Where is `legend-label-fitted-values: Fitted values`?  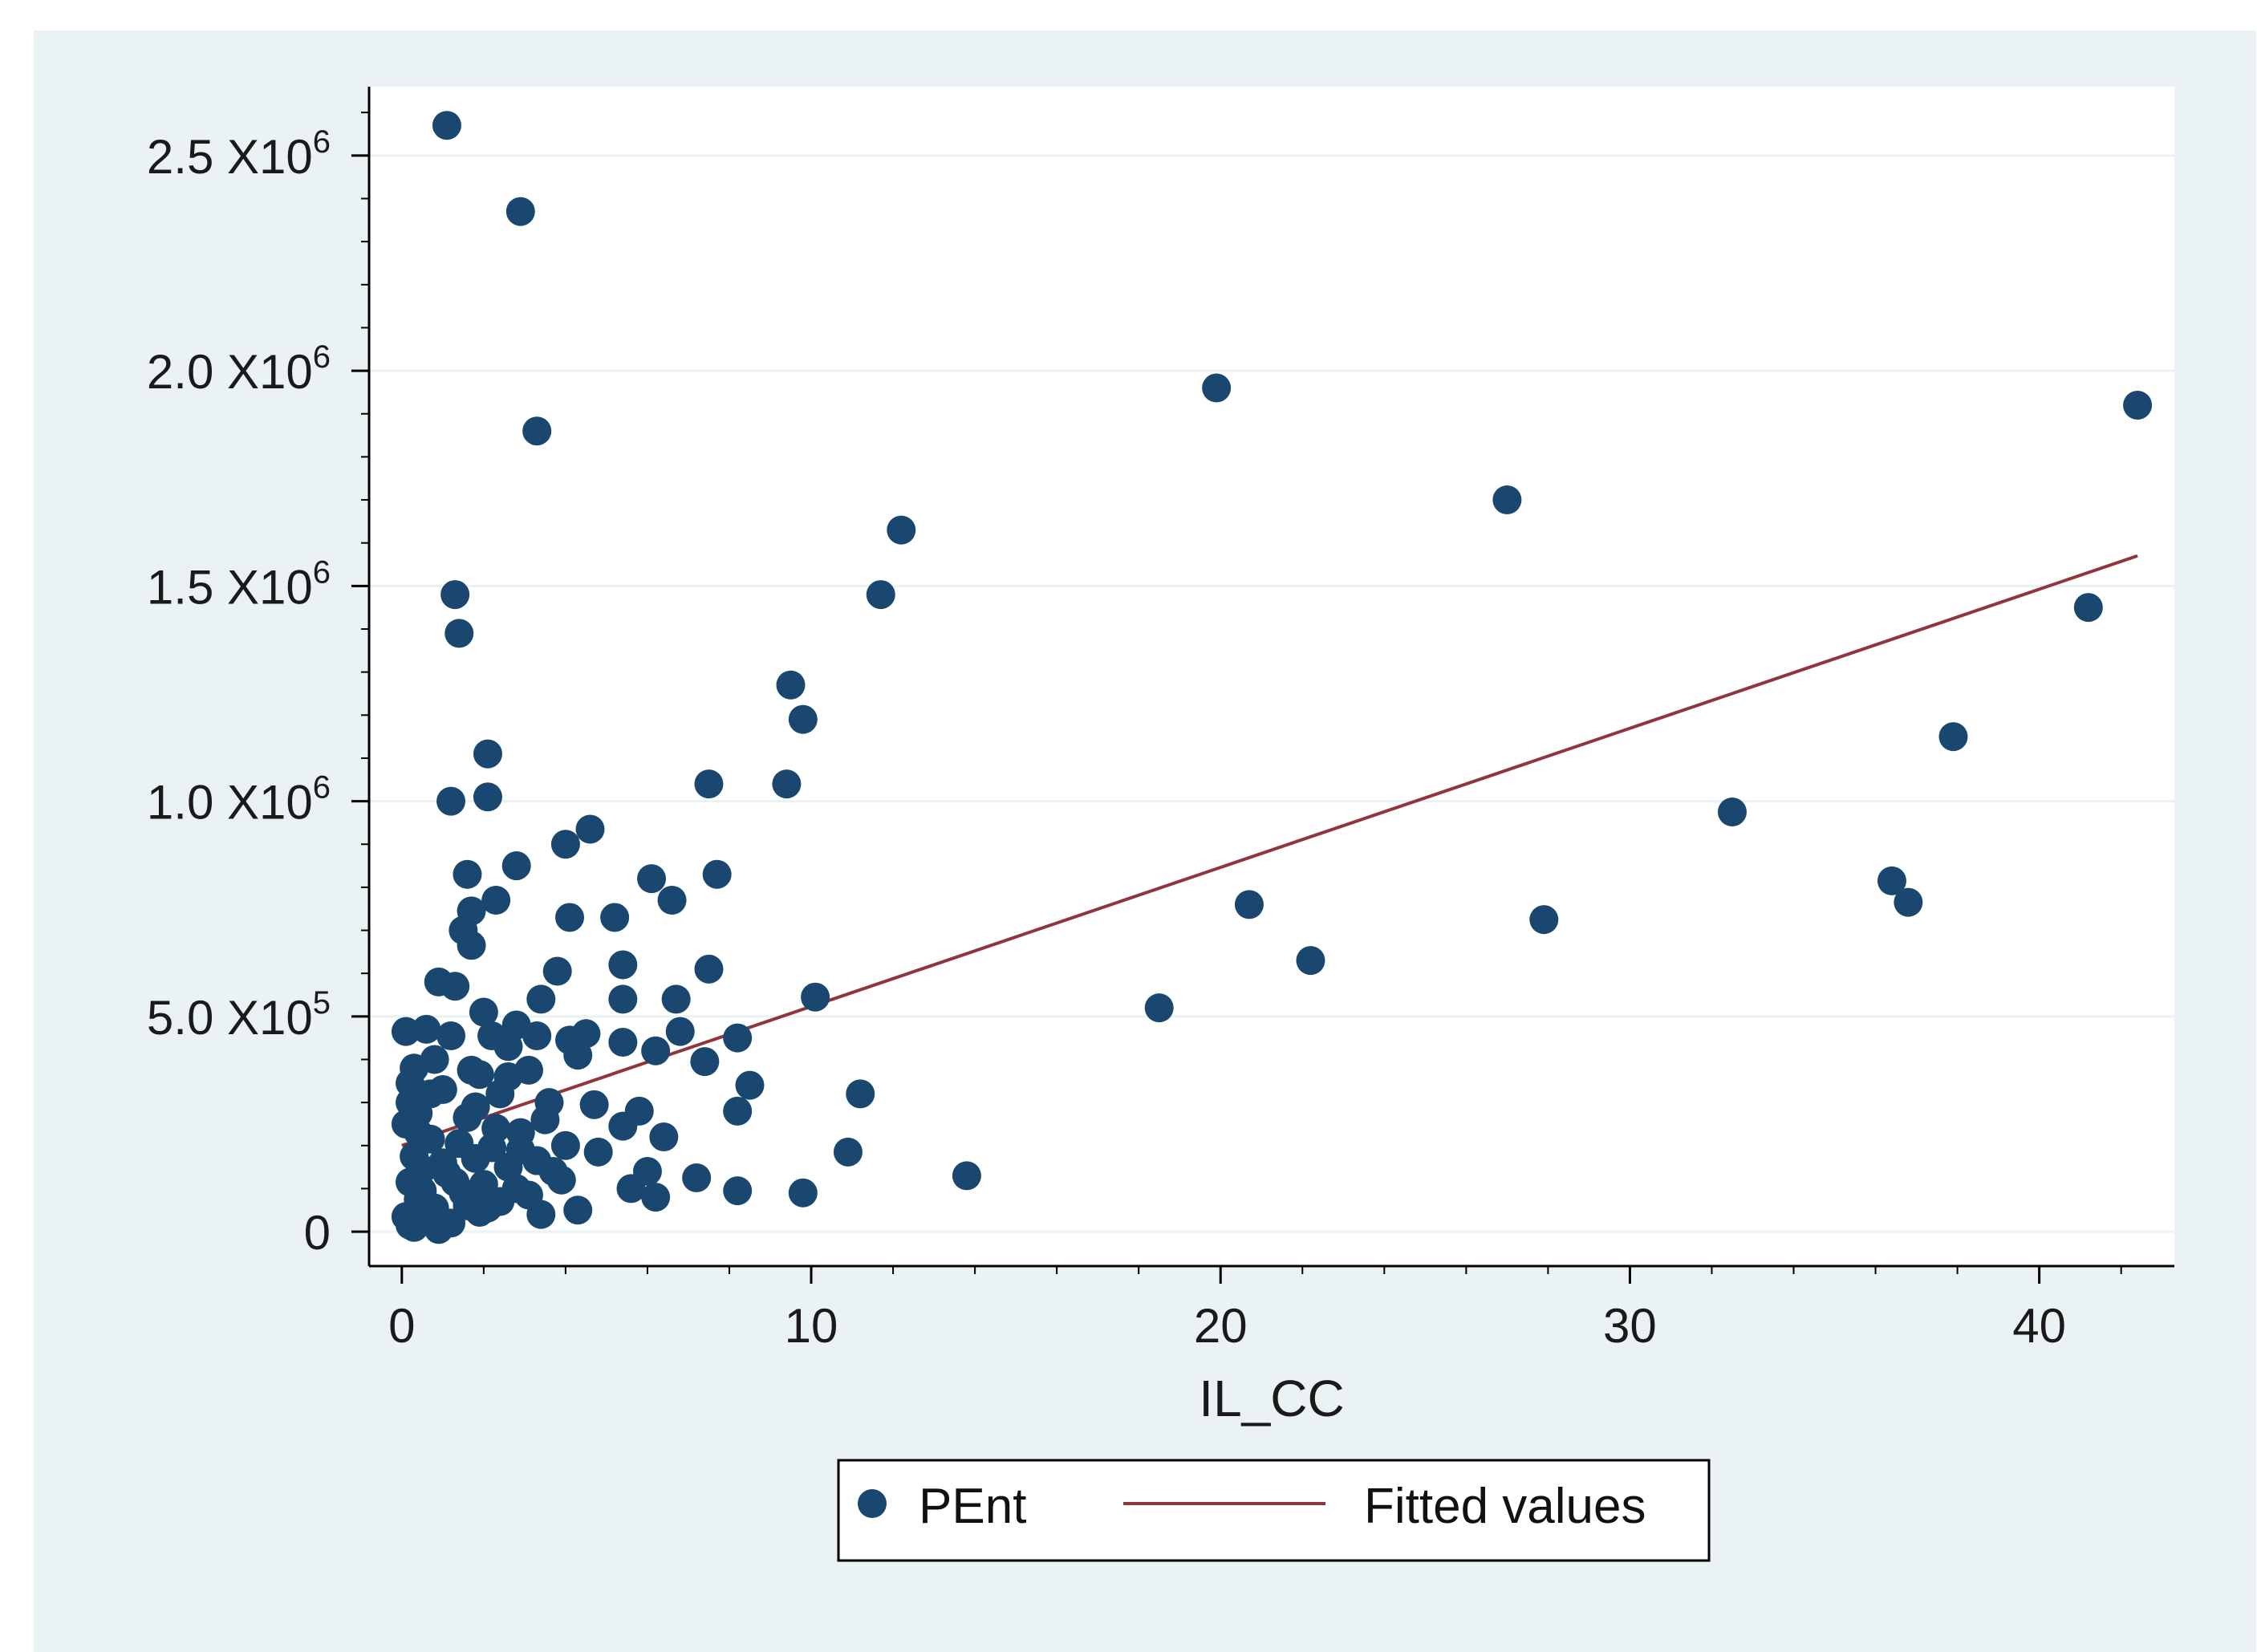
legend-label-fitted-values: Fitted values is located at coordinates (1505, 1507).